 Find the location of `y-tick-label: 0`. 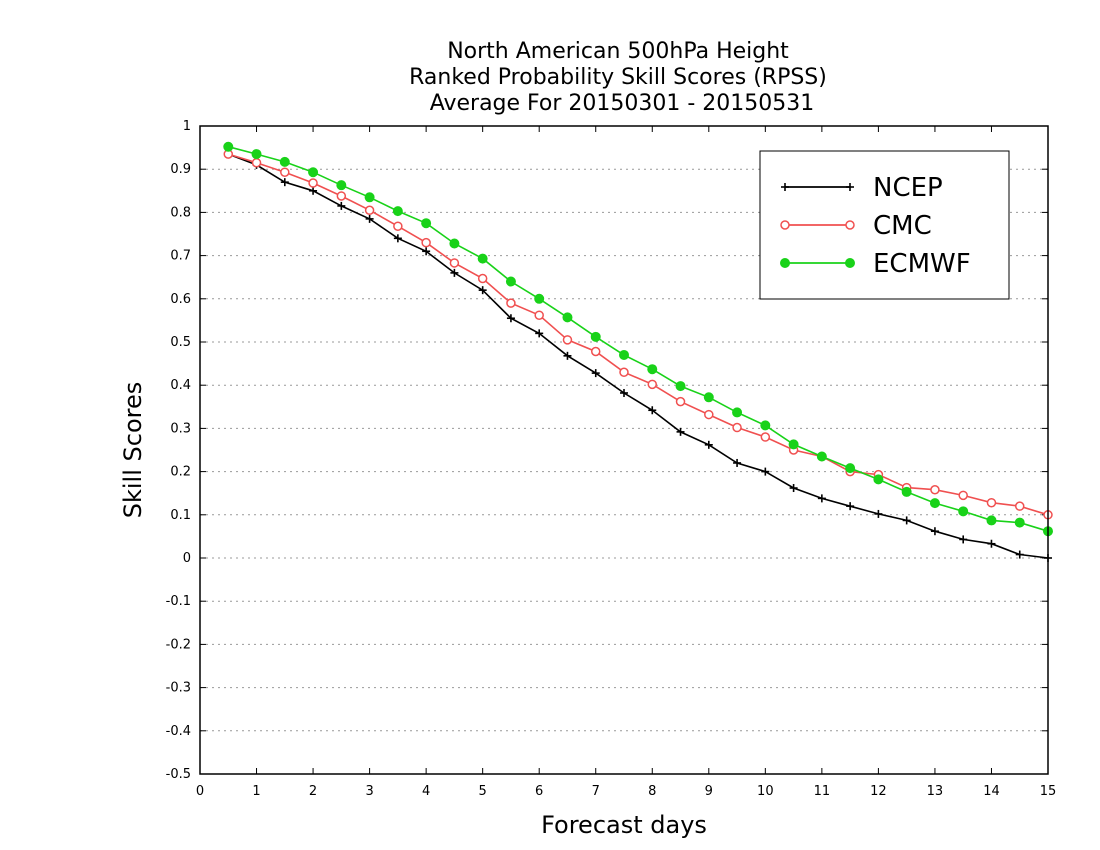

y-tick-label: 0 is located at coordinates (187, 558).